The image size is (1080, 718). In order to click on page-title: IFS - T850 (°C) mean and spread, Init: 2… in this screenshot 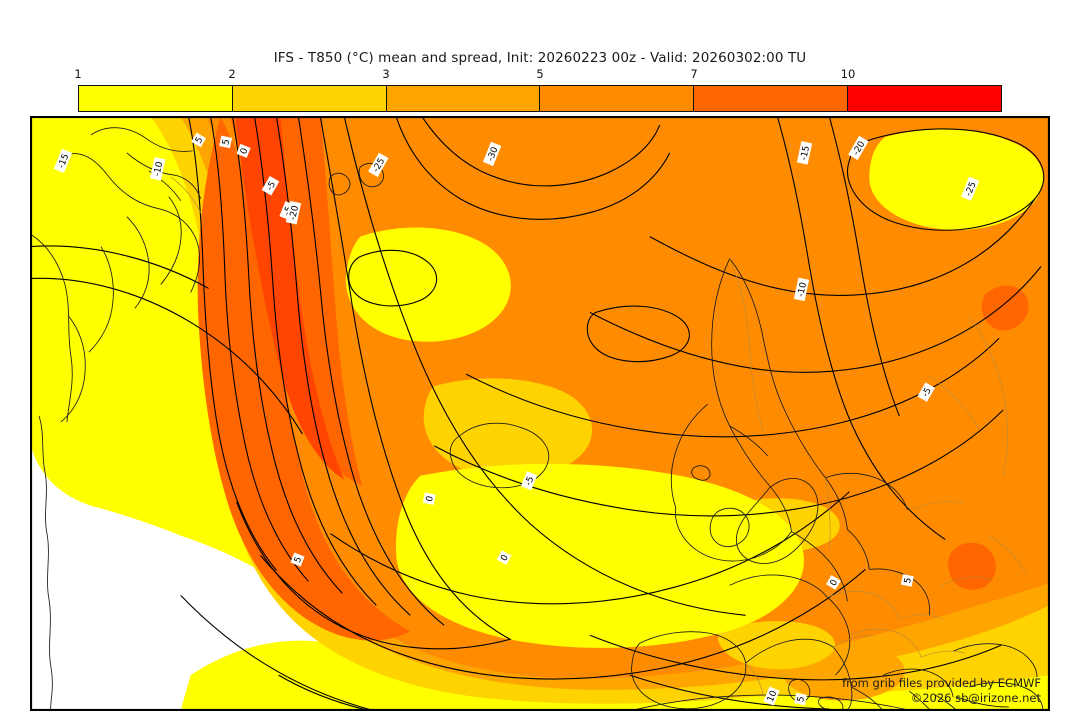, I will do `click(540, 58)`.